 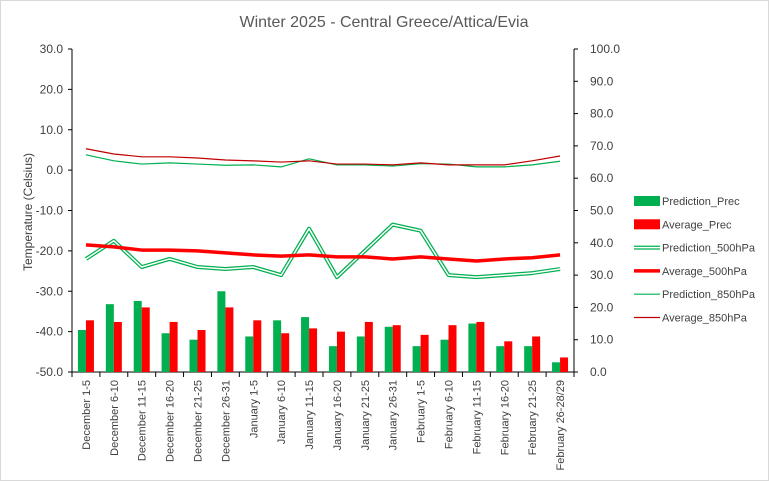 I want to click on legend-label: Prediction_Prec, so click(x=701, y=202).